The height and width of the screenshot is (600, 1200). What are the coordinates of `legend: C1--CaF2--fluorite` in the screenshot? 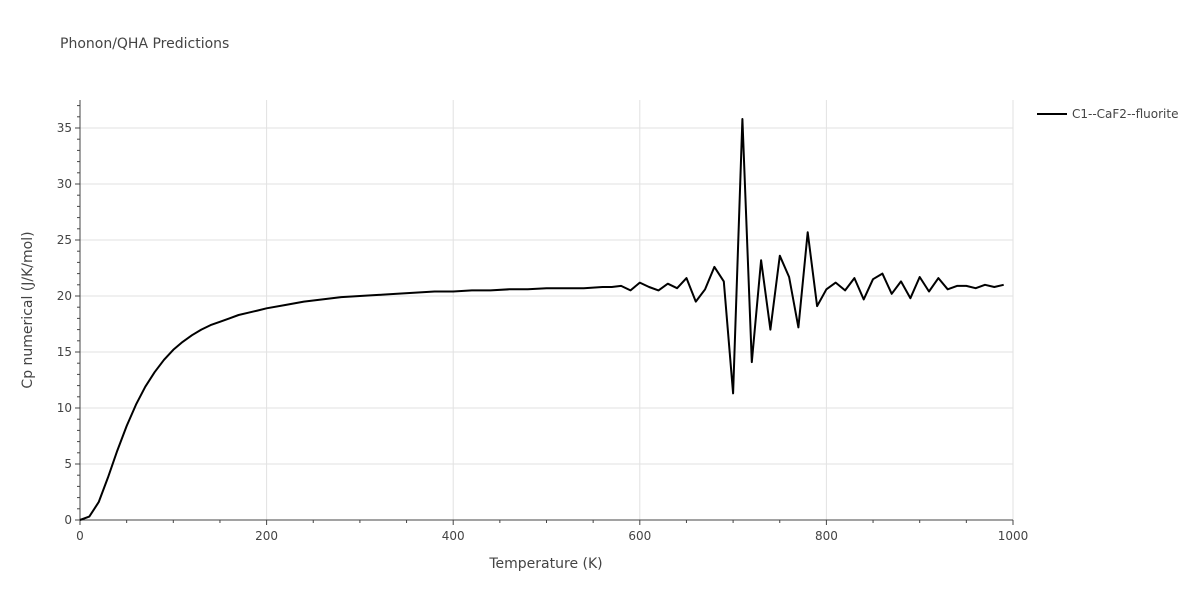 It's located at (1107, 114).